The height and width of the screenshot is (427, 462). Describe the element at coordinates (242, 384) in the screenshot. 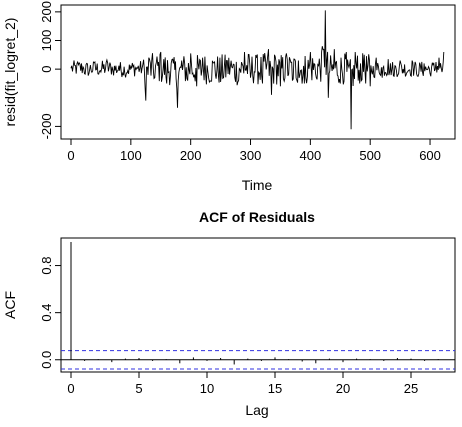

I see `acf-x-axis: 0 5 10 15 20 25` at that location.